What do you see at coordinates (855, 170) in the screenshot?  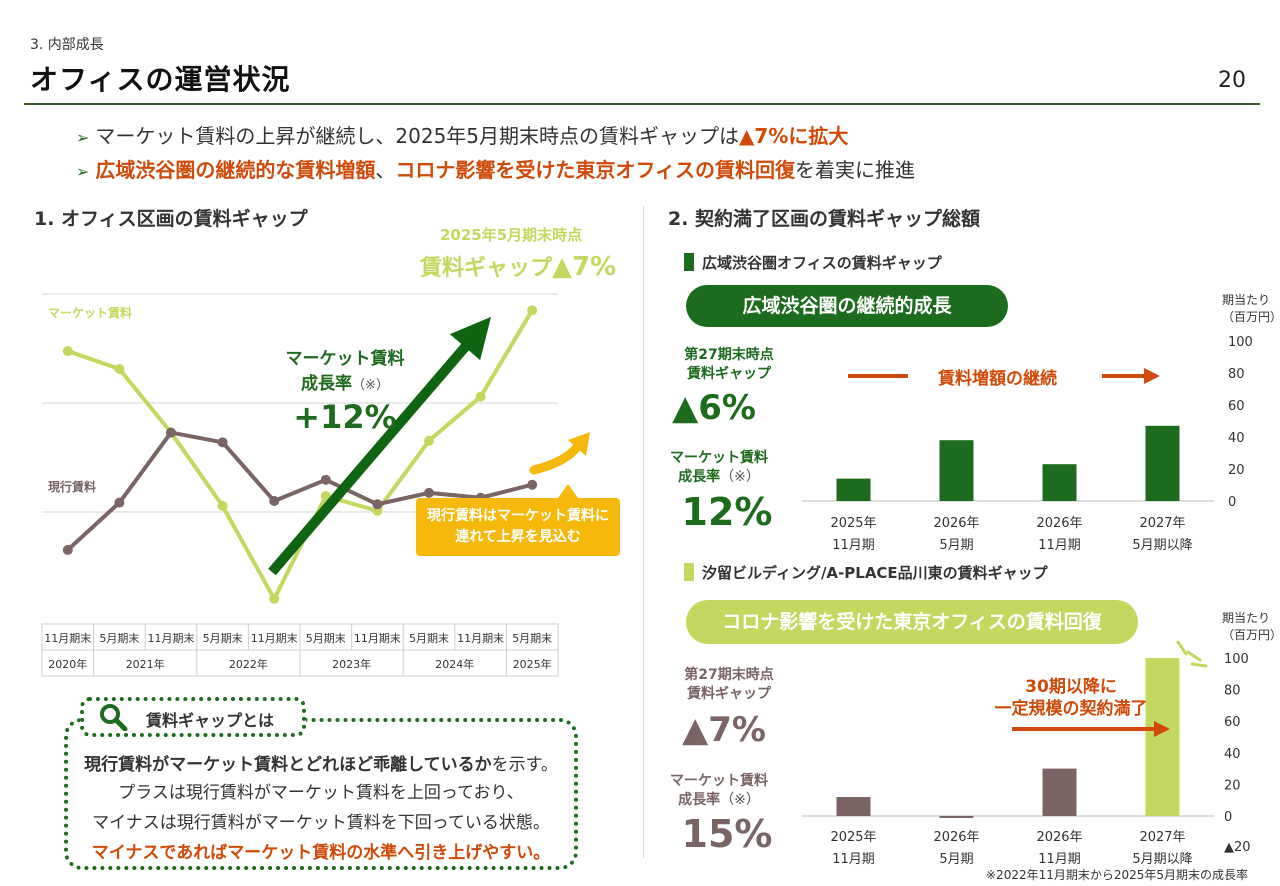 I see `bullet-2-text: を着実に推進` at bounding box center [855, 170].